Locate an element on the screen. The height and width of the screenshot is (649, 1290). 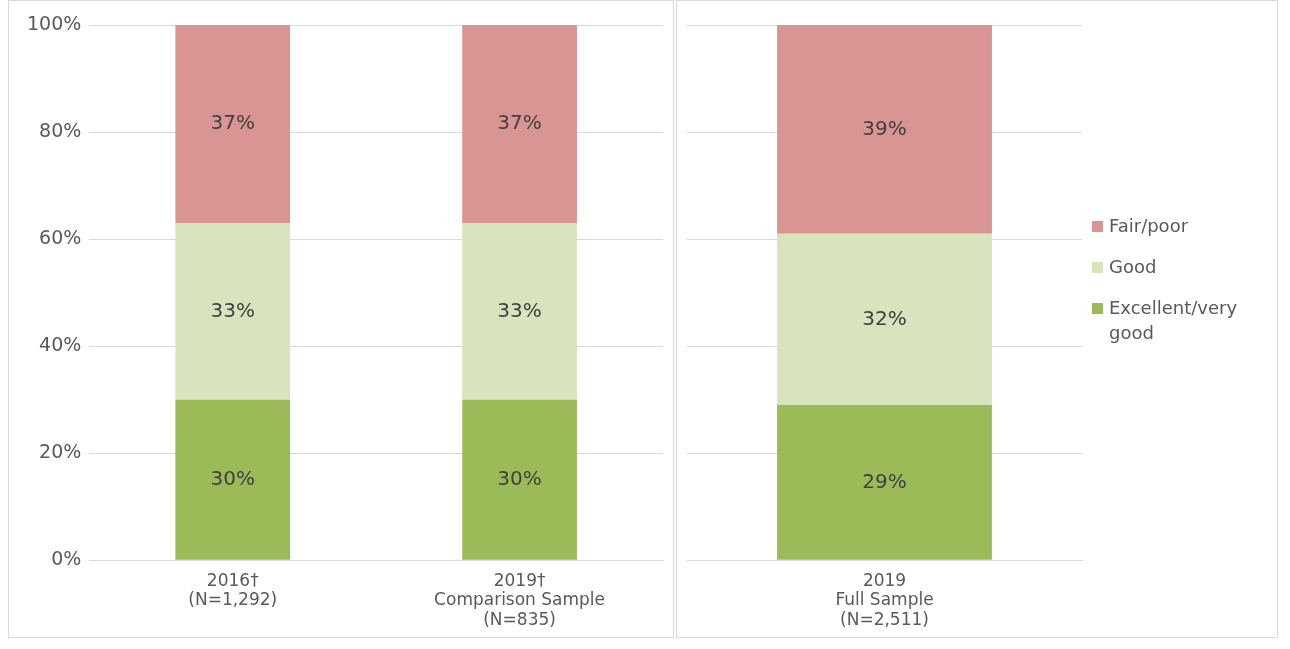
y-tick-label: 100% is located at coordinates (54, 22).